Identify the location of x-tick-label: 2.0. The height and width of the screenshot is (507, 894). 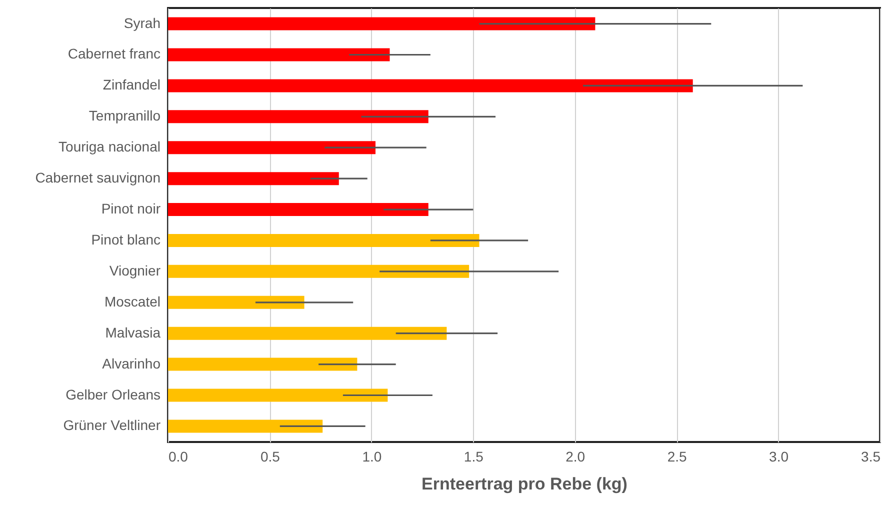
(576, 456).